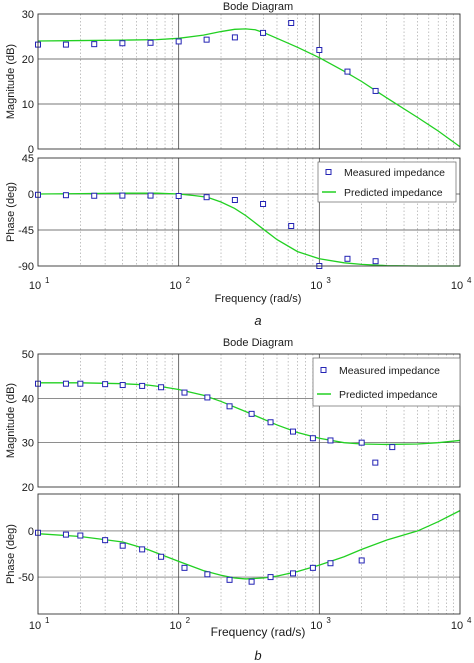 Image resolution: width=474 pixels, height=663 pixels. I want to click on axes-frame, so click(249, 212).